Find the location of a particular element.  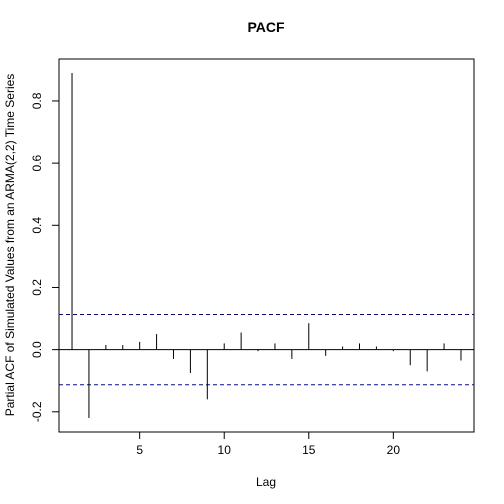

y-axis: -0.2 0.0 0.2 0.4 0.6 0.8 is located at coordinates (45, 257).